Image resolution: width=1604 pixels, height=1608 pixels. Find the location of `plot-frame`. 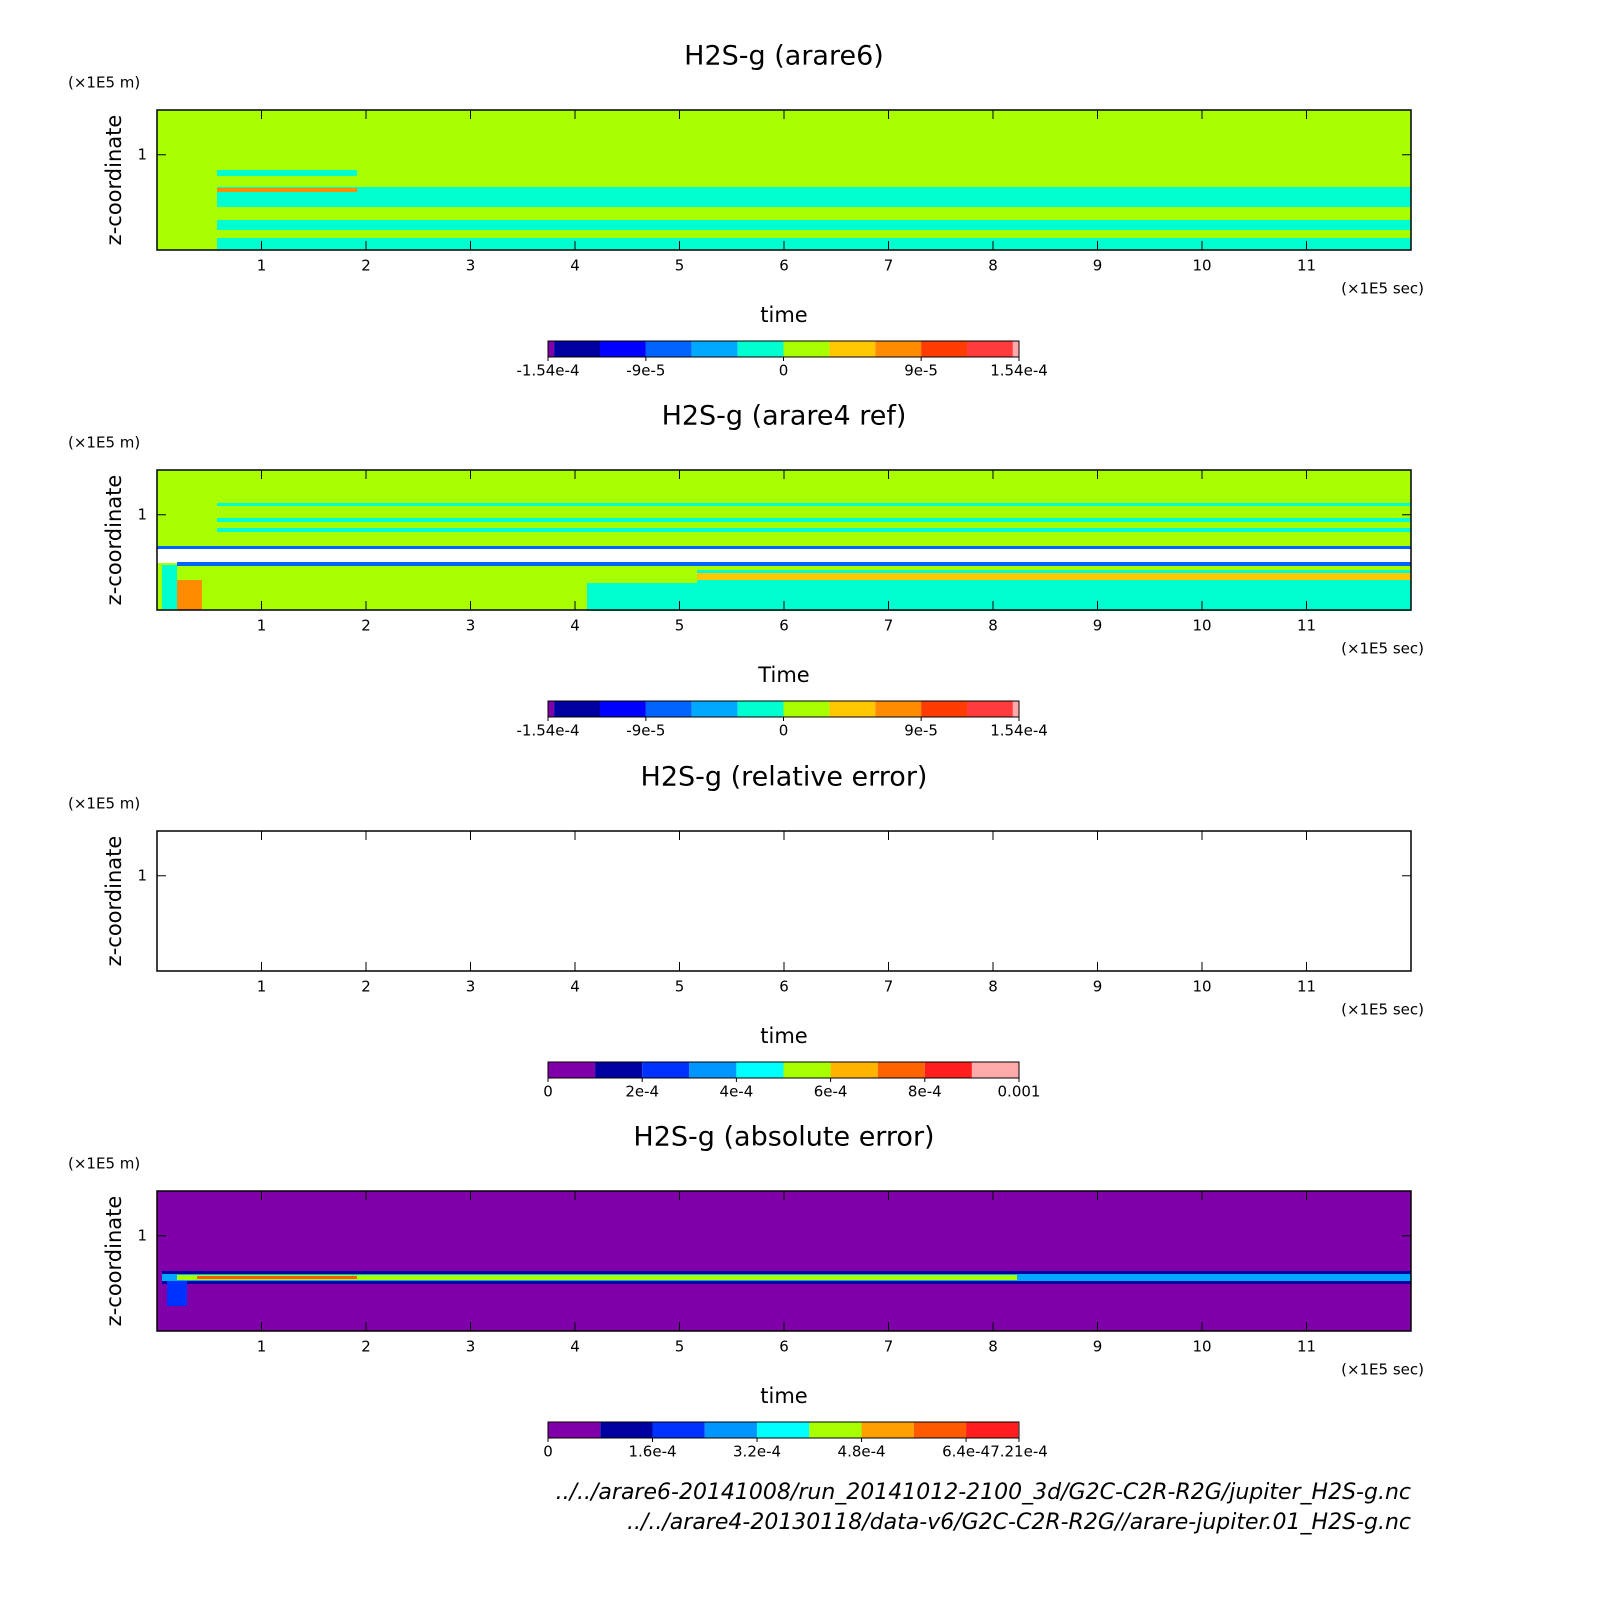

plot-frame is located at coordinates (784, 901).